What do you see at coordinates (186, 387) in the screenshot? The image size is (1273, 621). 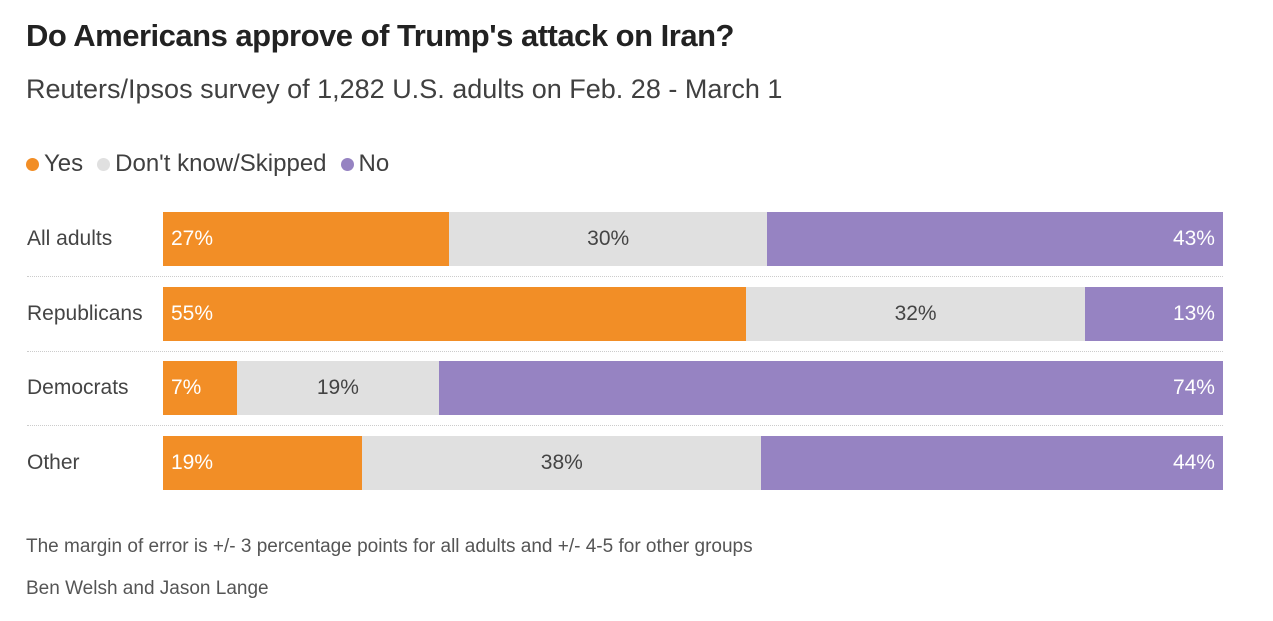 I see `data-label: 7%` at bounding box center [186, 387].